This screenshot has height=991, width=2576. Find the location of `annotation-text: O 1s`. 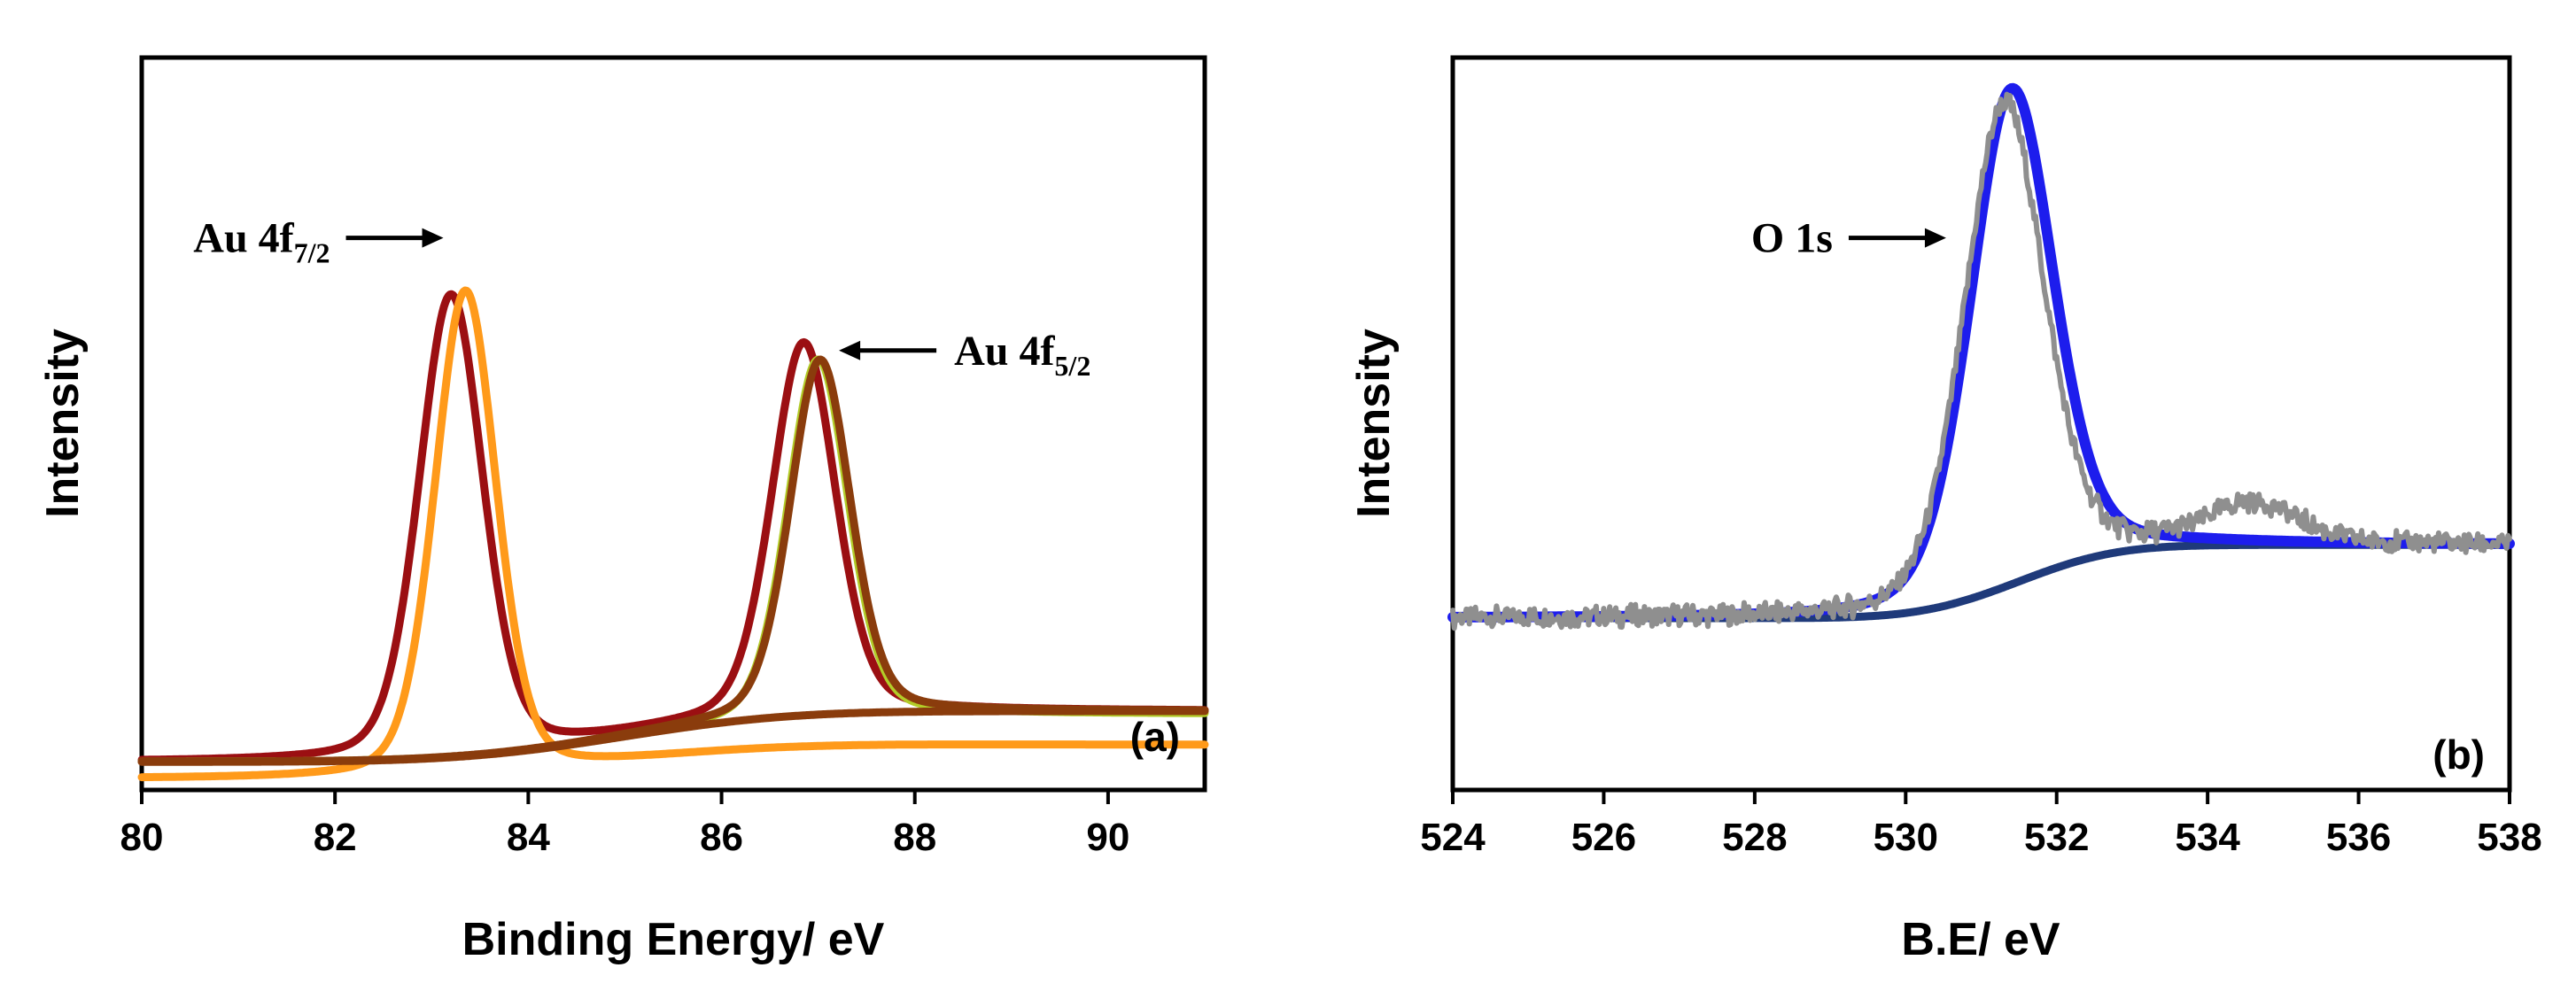

annotation-text: O 1s is located at coordinates (1792, 238).